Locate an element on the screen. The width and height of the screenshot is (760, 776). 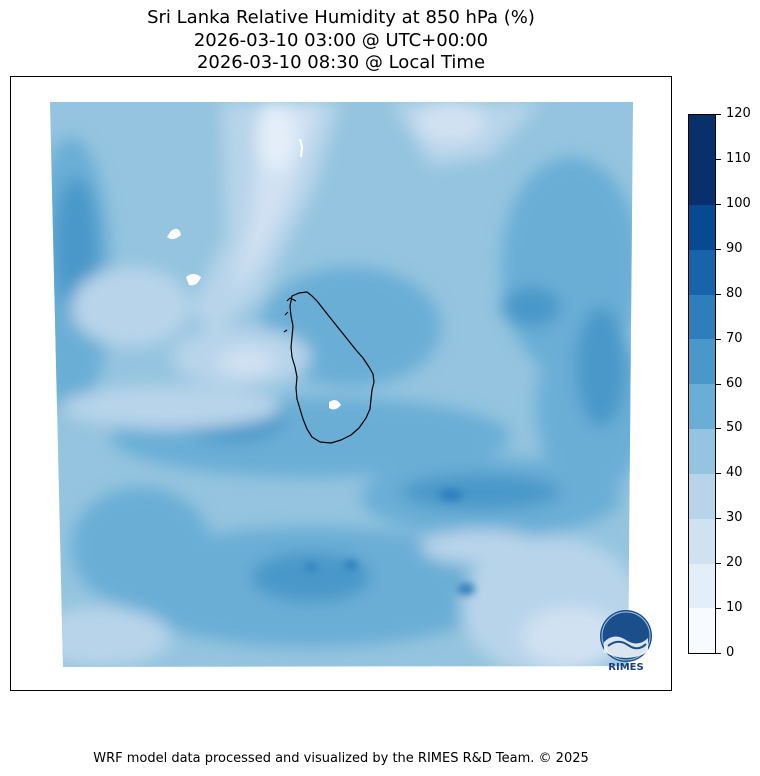
colorbar is located at coordinates (702, 384).